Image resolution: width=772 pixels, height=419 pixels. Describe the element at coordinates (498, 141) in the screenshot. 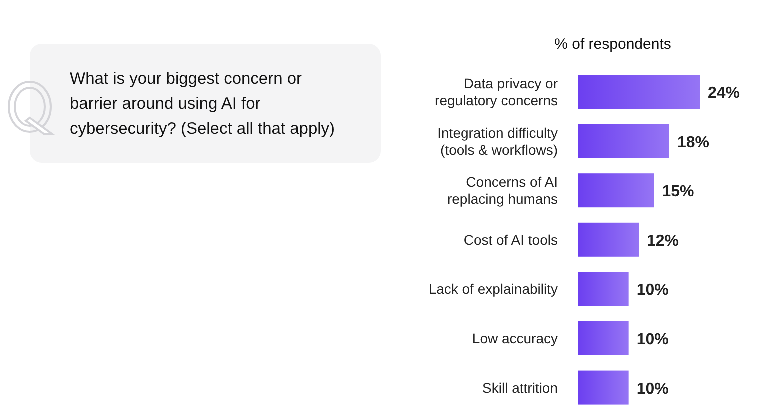

I see `y-tick-label: Integration difficulty (tools & workflows)` at that location.